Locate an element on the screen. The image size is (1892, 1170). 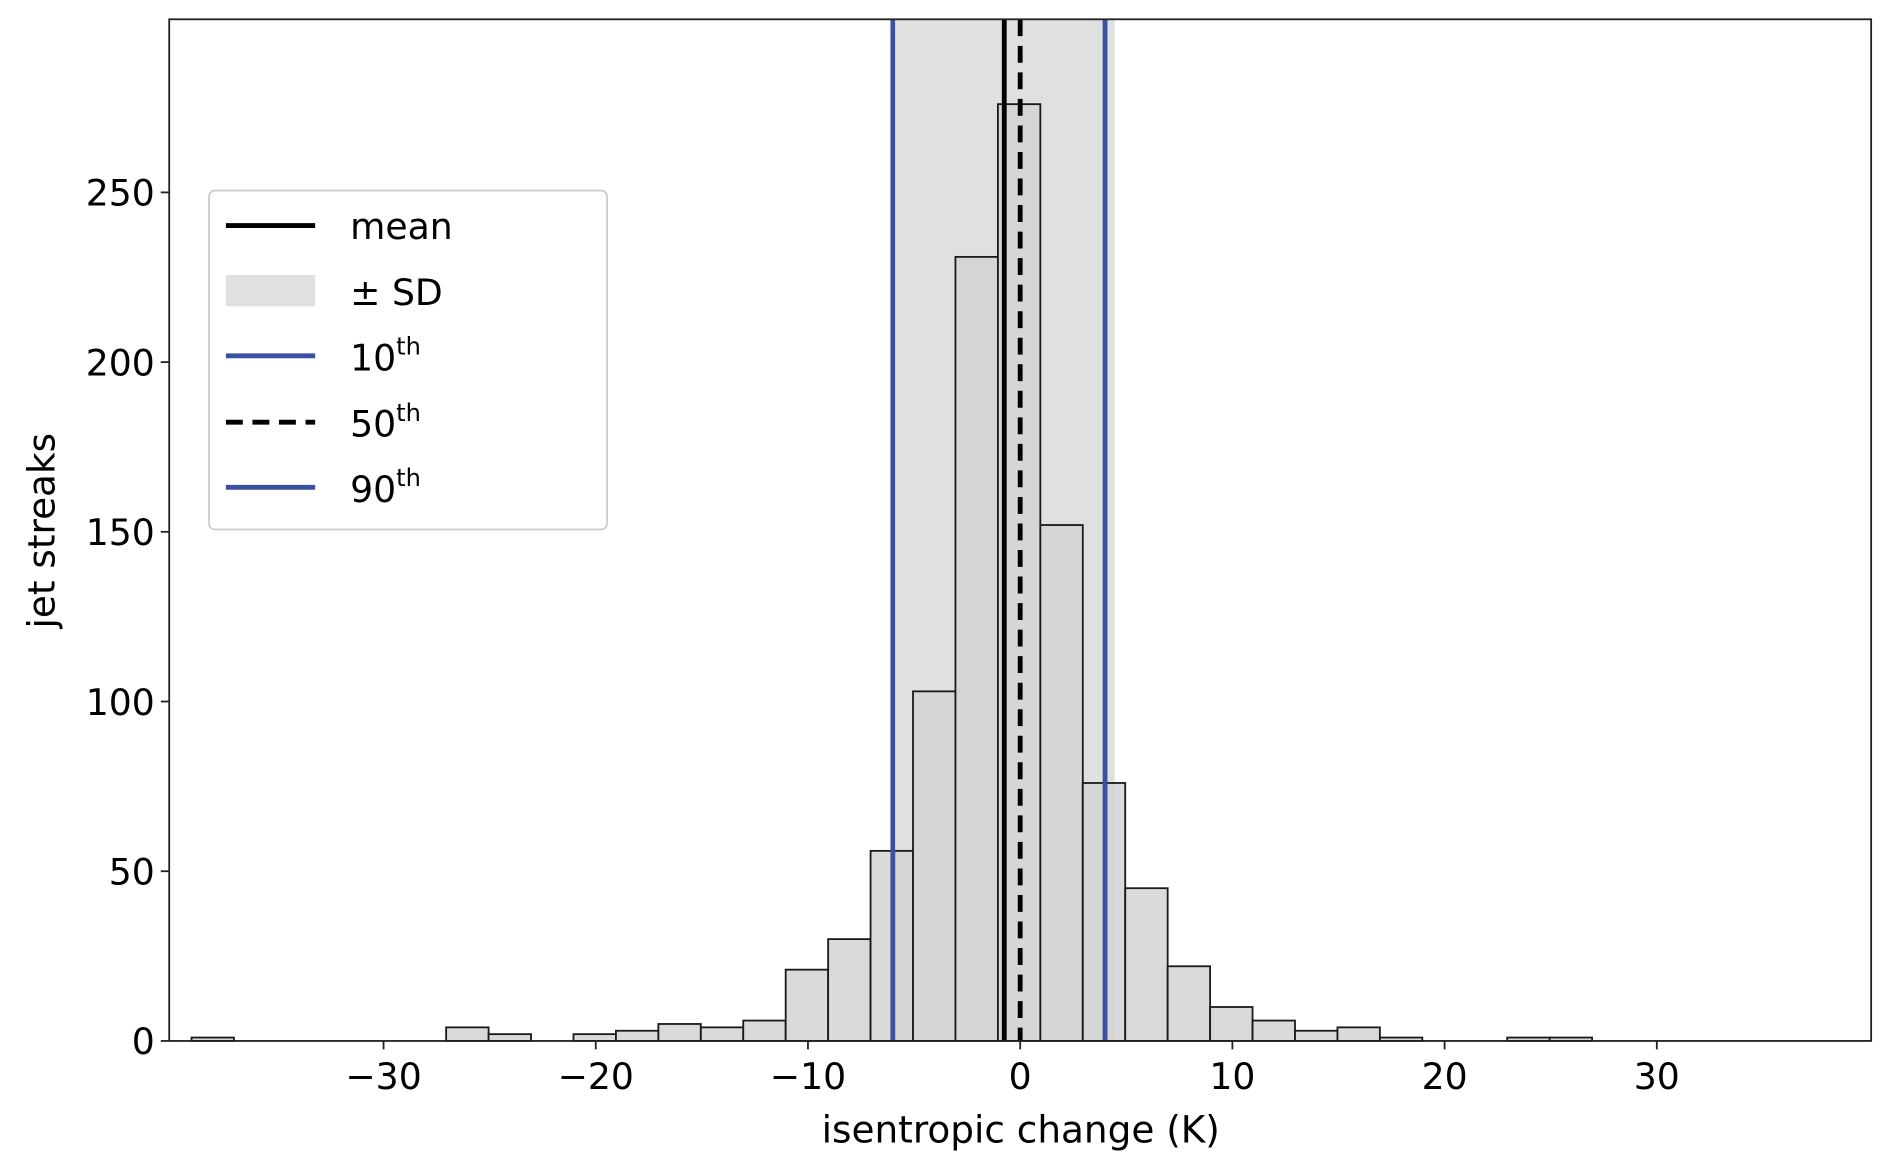
x-tick-label: −20 is located at coordinates (596, 1076).